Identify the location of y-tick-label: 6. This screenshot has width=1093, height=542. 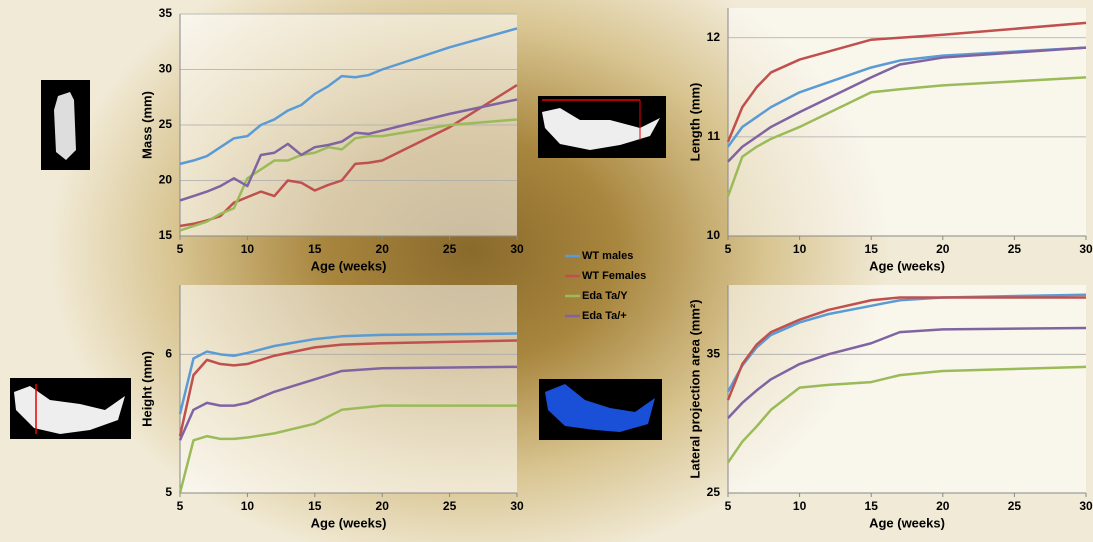
(168, 354).